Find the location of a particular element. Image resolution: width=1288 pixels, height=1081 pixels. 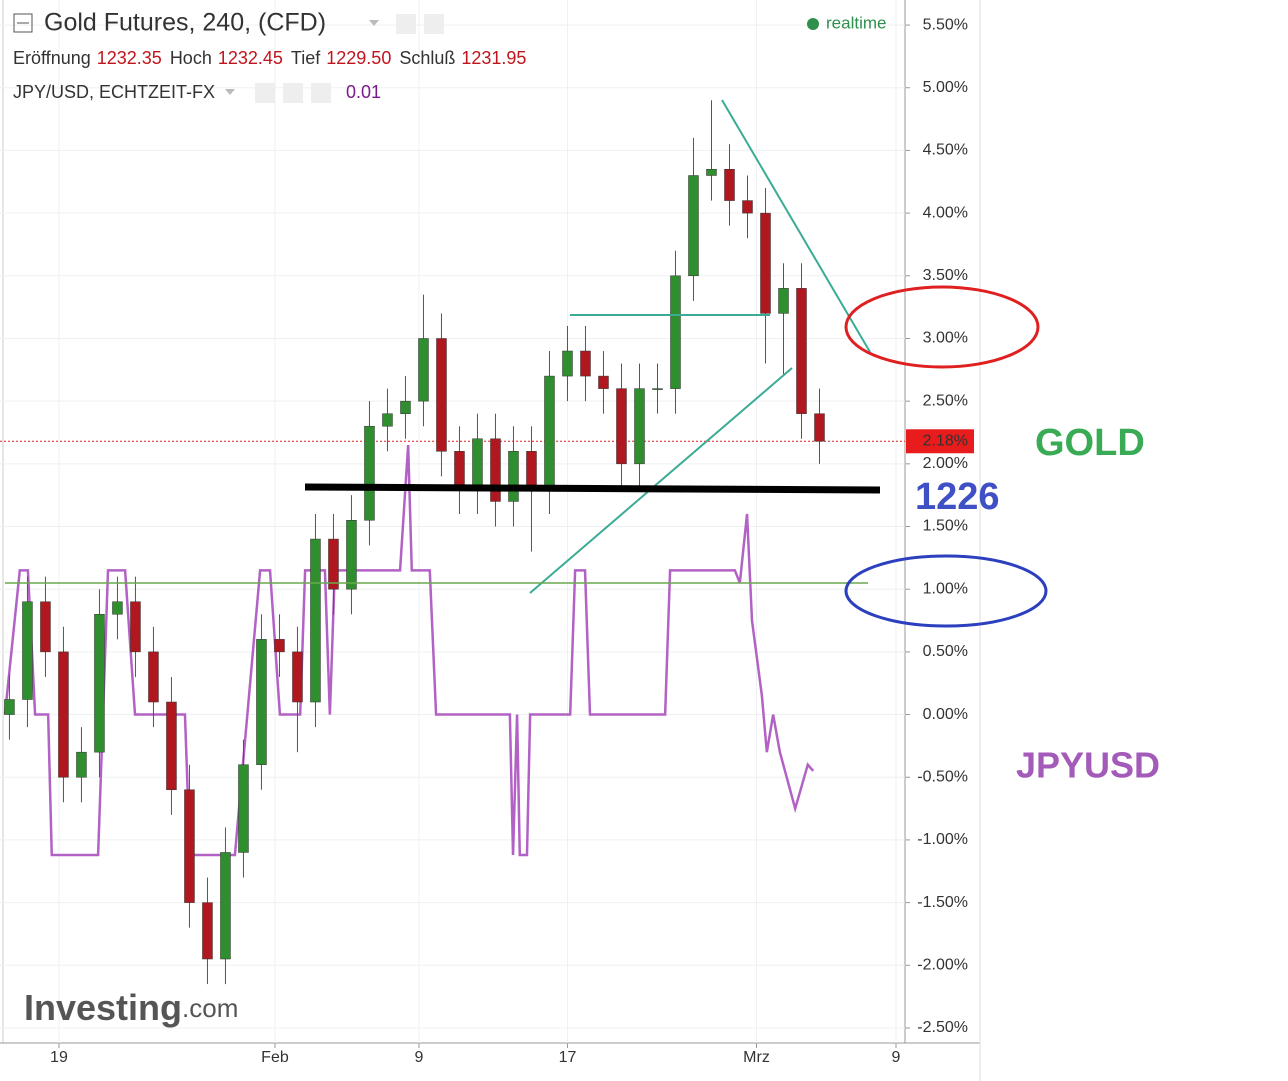

last-value-label: 2.18% is located at coordinates (945, 440).